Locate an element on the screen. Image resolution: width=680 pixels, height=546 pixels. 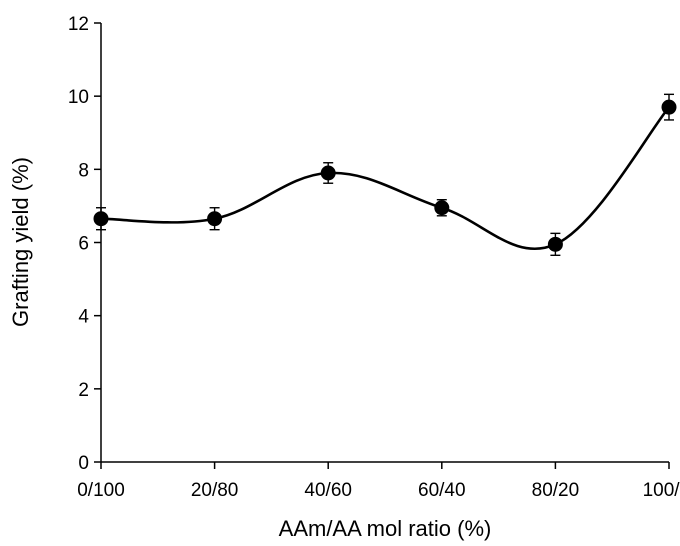
x-axis-label: AAm/AA mol ratio (%) is located at coordinates (385, 528).